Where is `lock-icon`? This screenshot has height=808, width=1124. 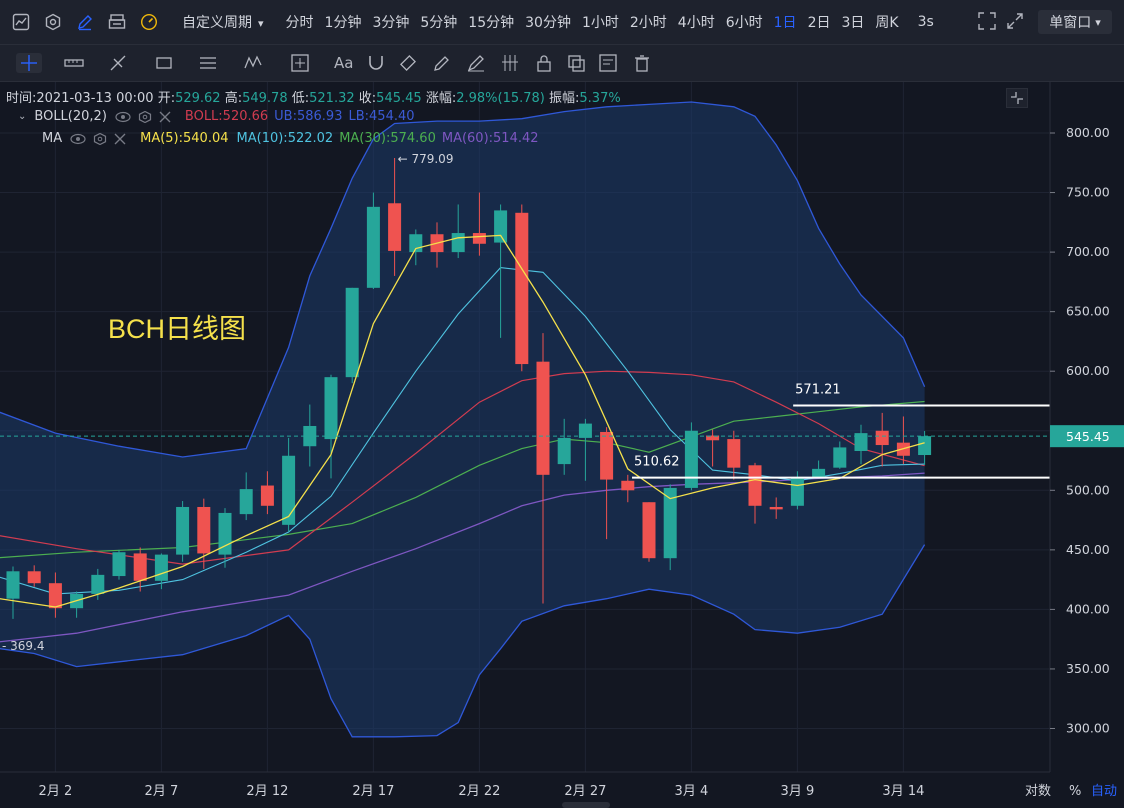
lock-icon is located at coordinates (544, 63).